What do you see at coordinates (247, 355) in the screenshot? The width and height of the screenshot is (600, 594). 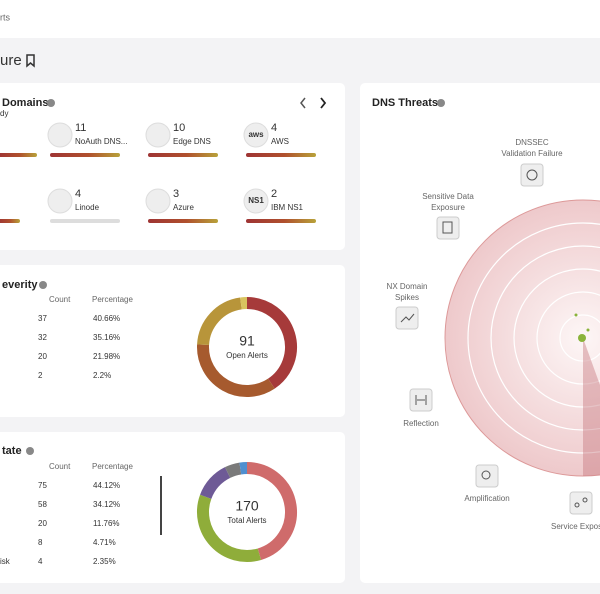 I see `donut-label: Open Alerts` at bounding box center [247, 355].